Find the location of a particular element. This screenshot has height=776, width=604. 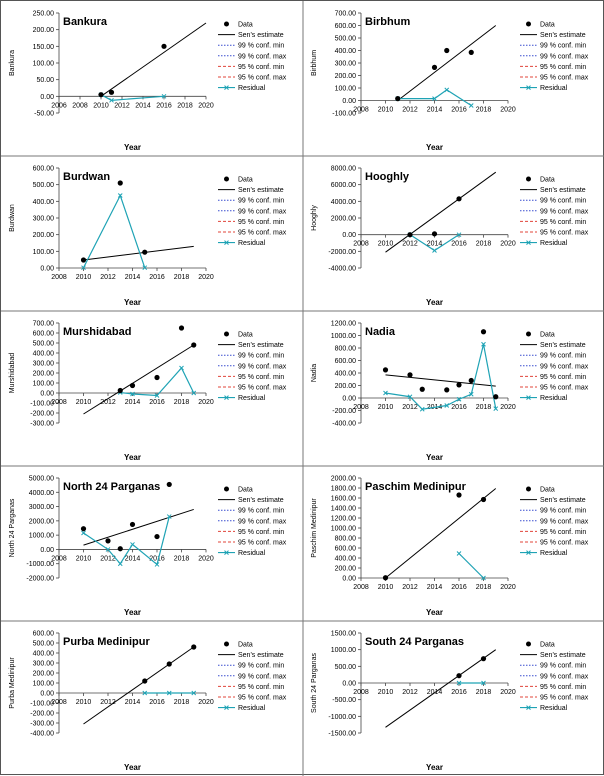

chart-title: South 24 Parganas is located at coordinates (414, 642).